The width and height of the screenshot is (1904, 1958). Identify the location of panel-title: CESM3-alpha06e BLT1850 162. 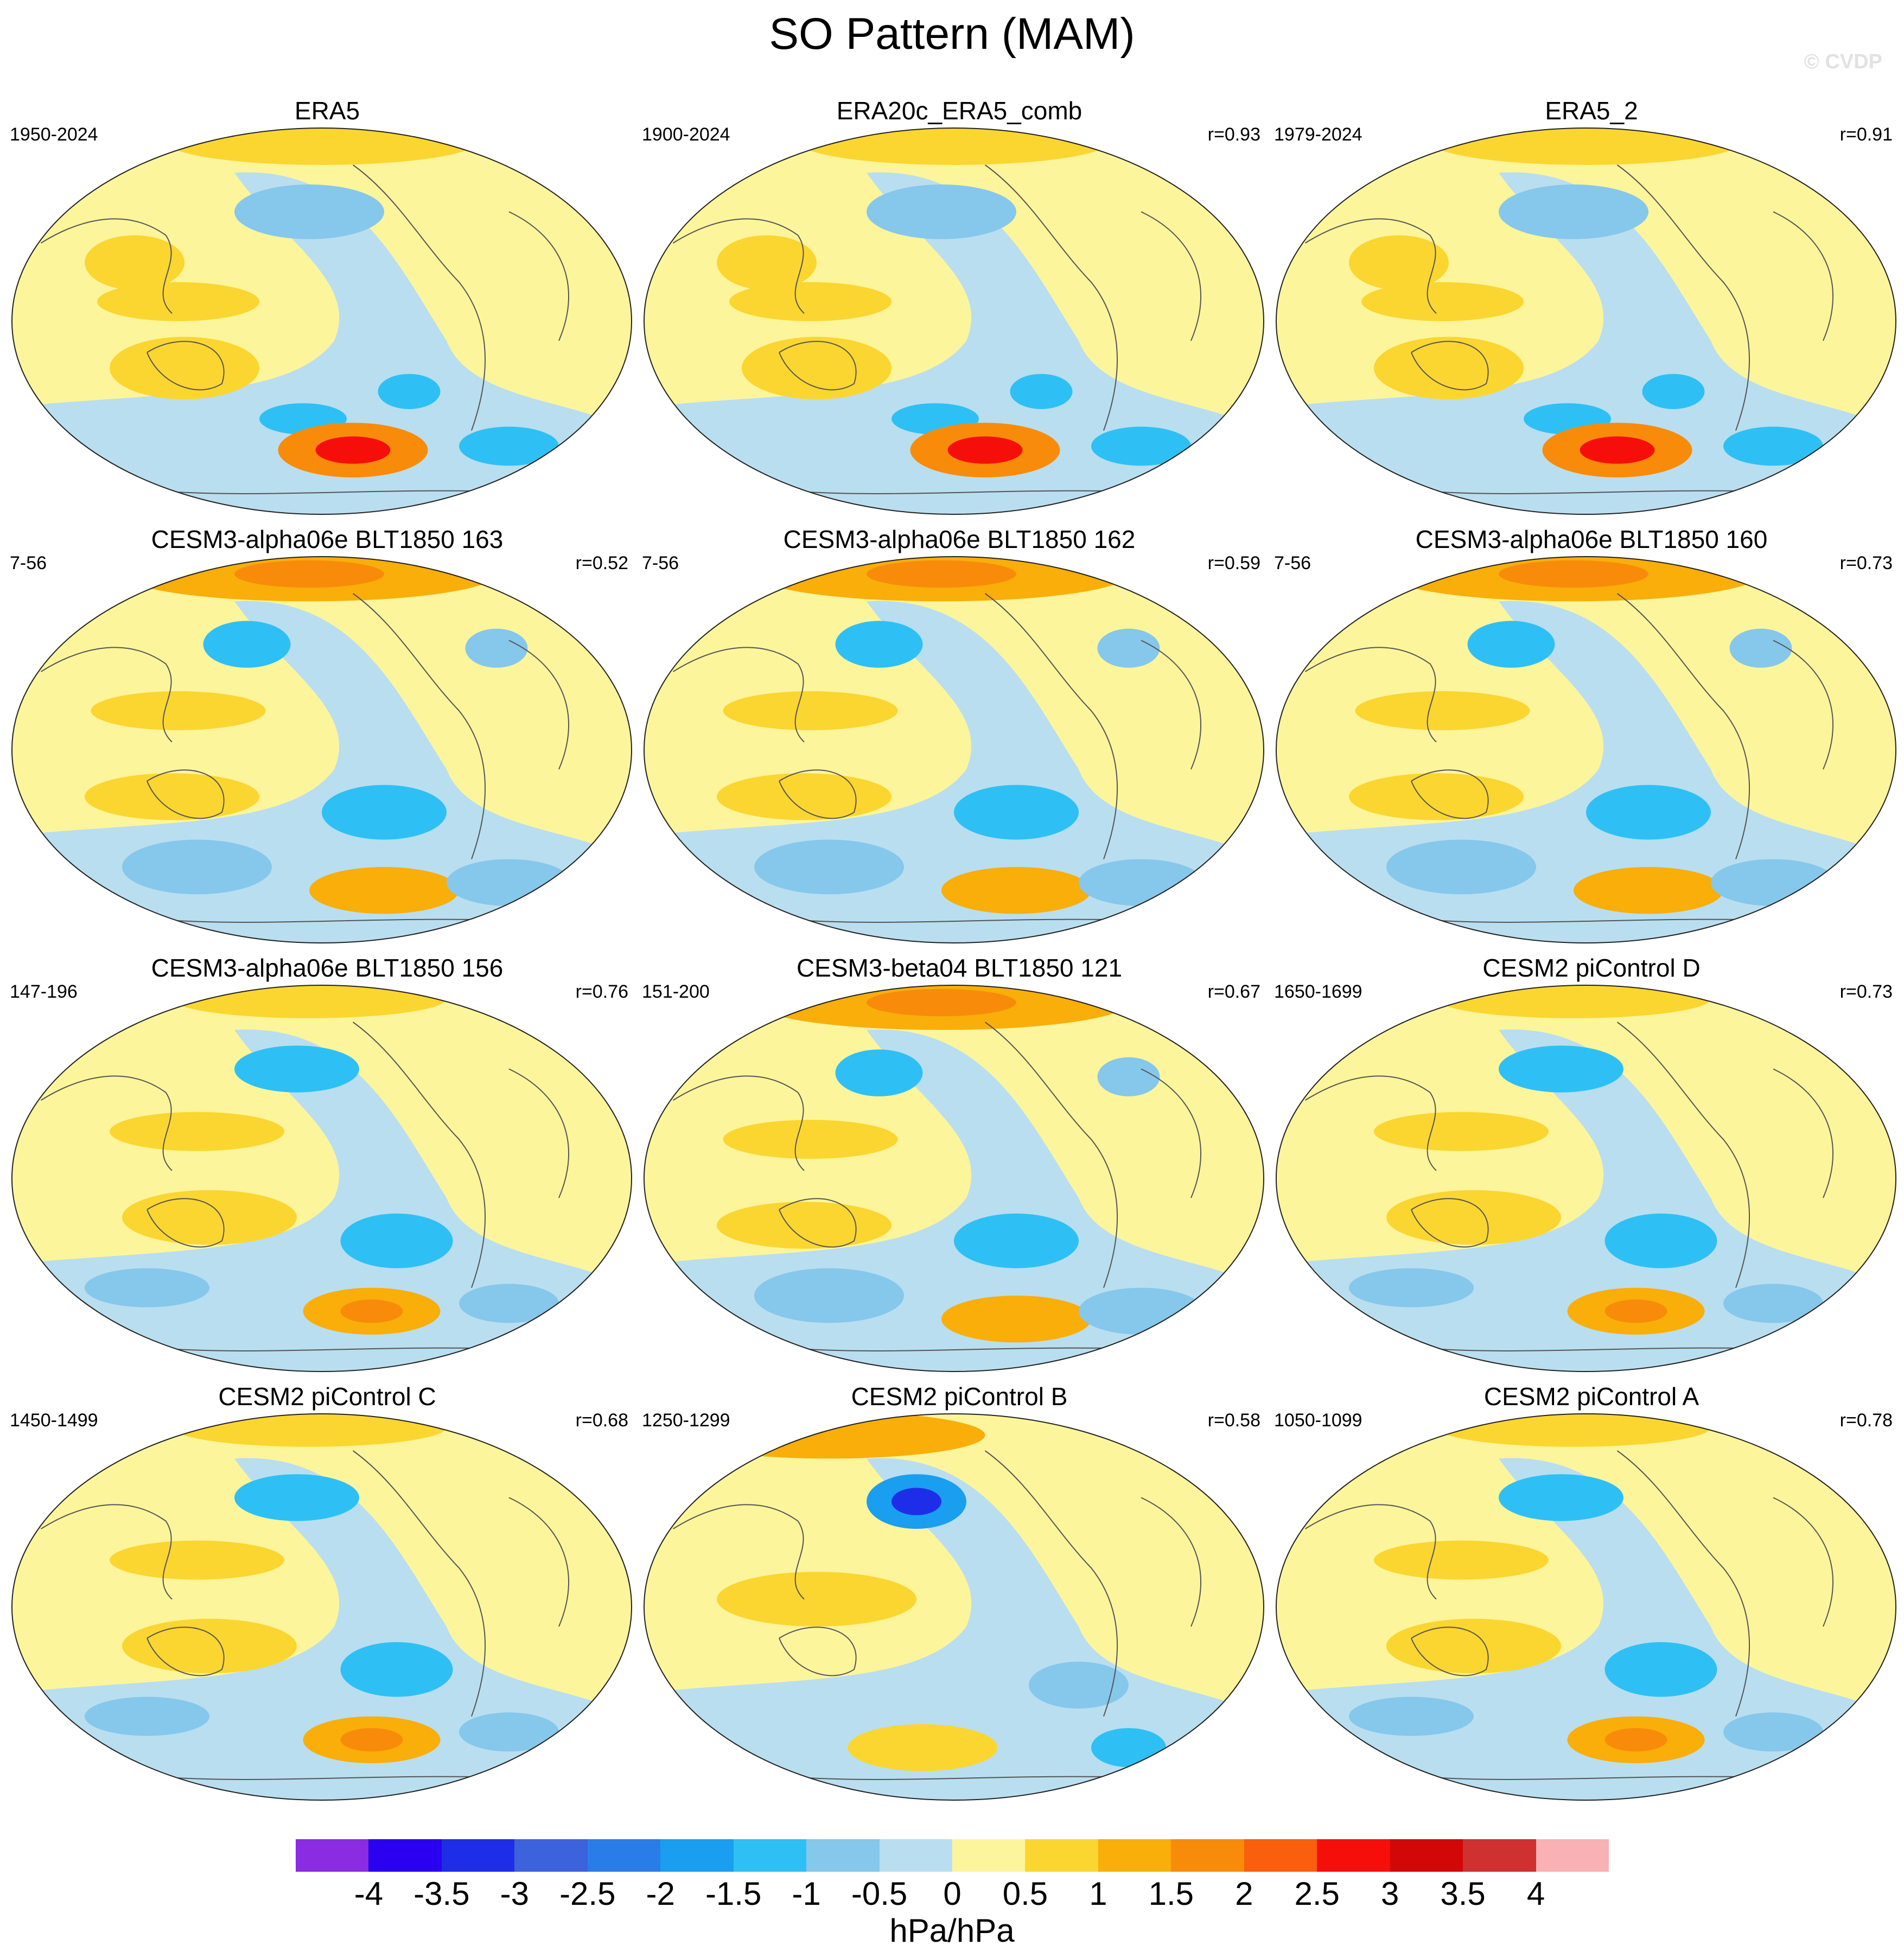
(960, 539).